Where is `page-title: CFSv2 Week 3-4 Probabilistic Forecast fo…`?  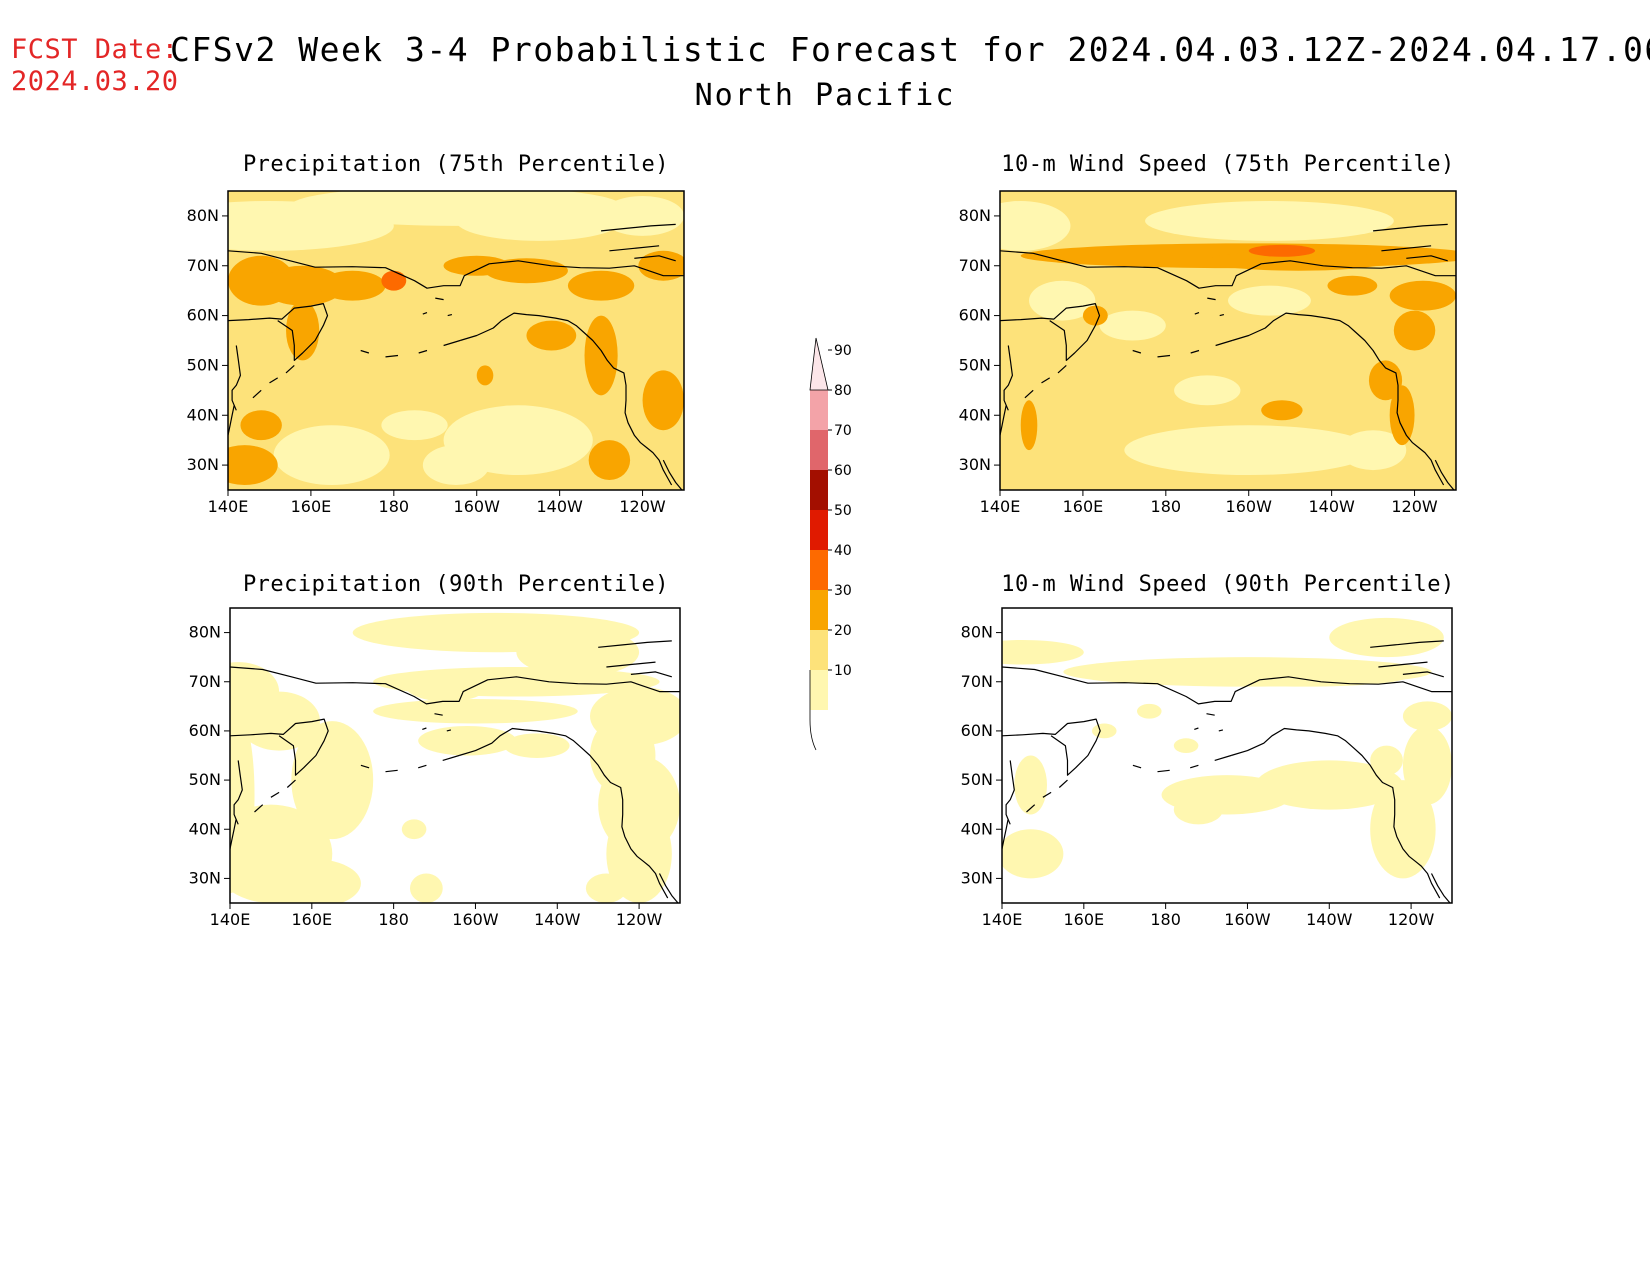
page-title: CFSv2 Week 3-4 Probabilistic Forecast fo… is located at coordinates (910, 49).